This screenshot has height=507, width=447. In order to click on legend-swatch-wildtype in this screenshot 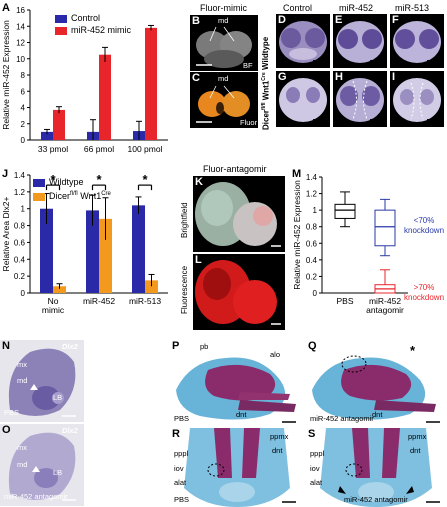, I will do `click(39, 182)`.